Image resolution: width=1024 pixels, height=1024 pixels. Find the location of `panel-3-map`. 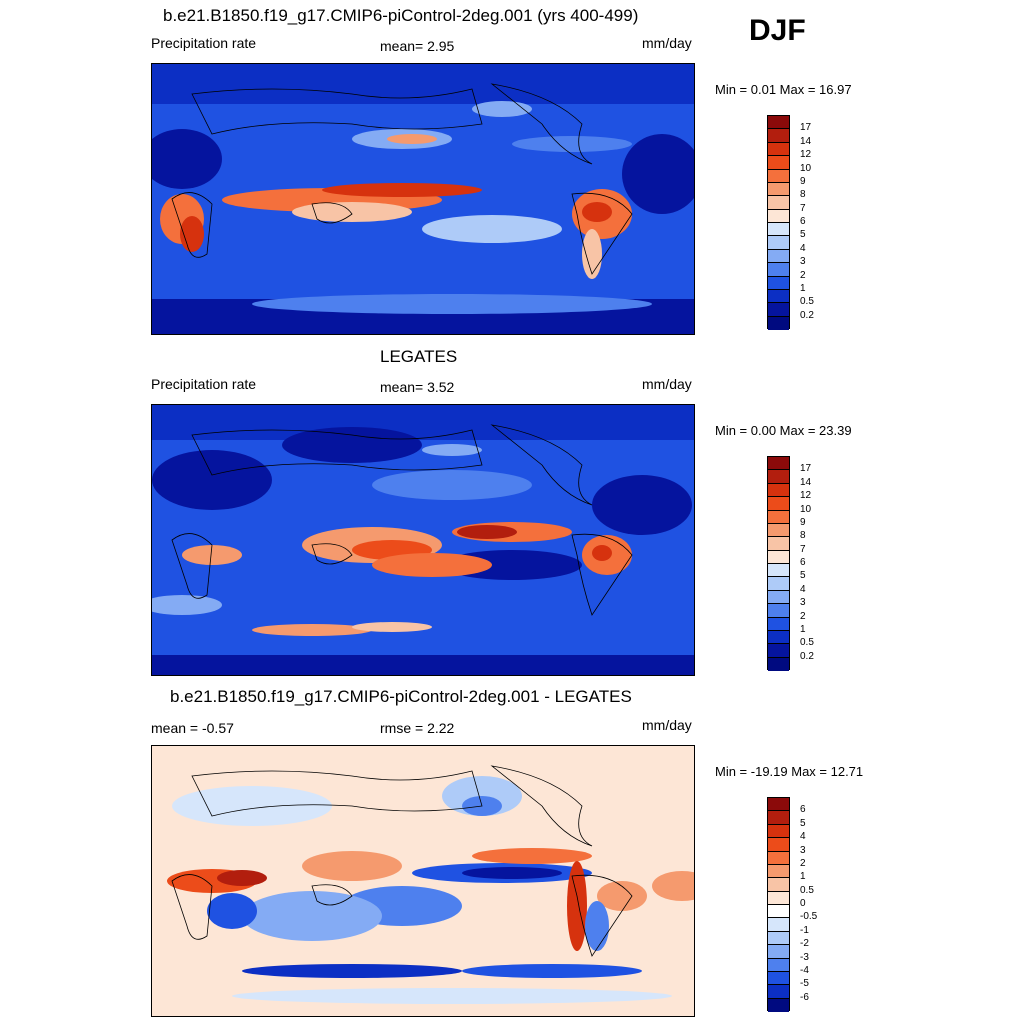

panel-3-map is located at coordinates (423, 881).